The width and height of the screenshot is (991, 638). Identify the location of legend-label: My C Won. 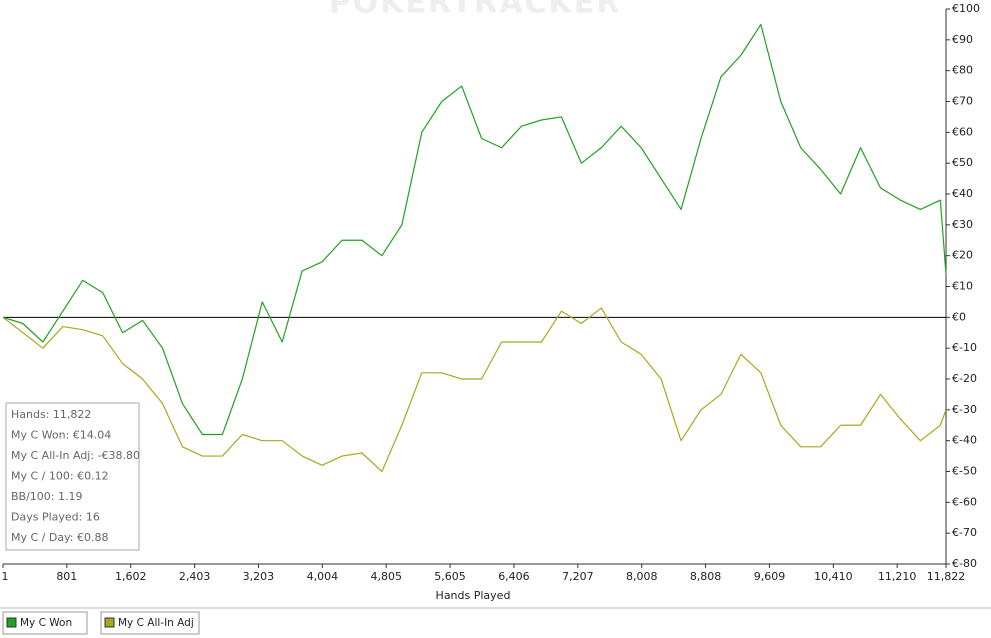
(46, 623).